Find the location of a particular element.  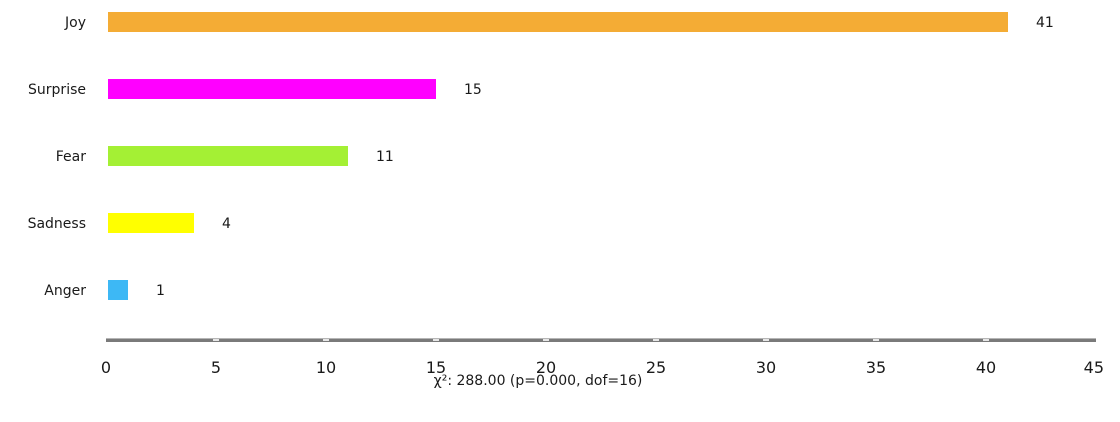

x-tick-label-25: 25 is located at coordinates (656, 367).